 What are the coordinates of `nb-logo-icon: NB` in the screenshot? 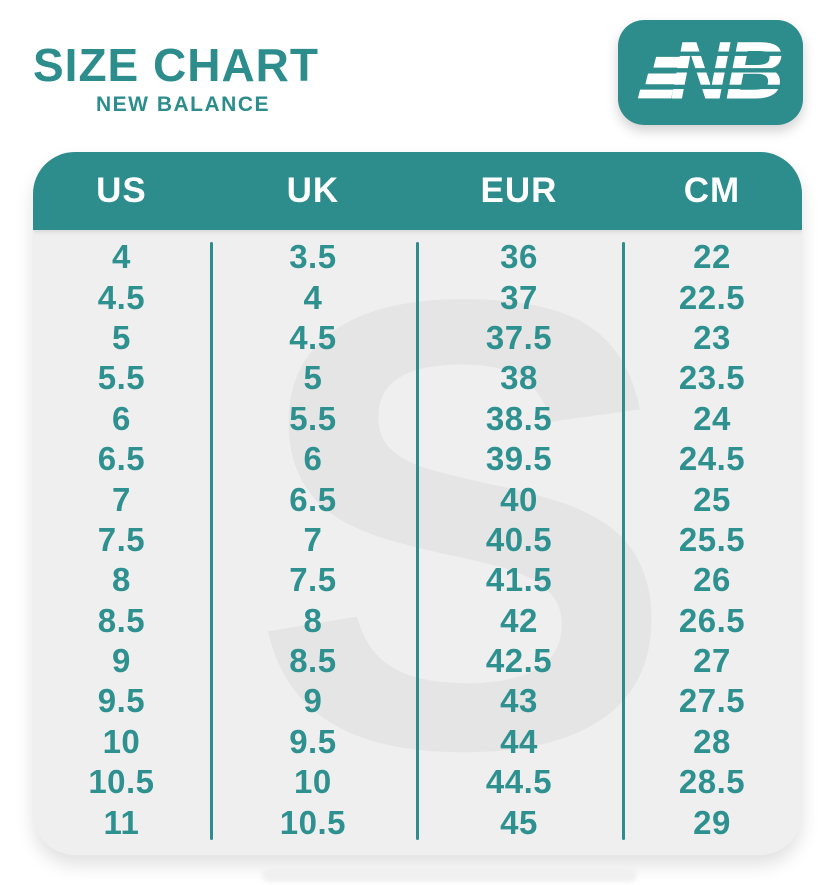 It's located at (711, 73).